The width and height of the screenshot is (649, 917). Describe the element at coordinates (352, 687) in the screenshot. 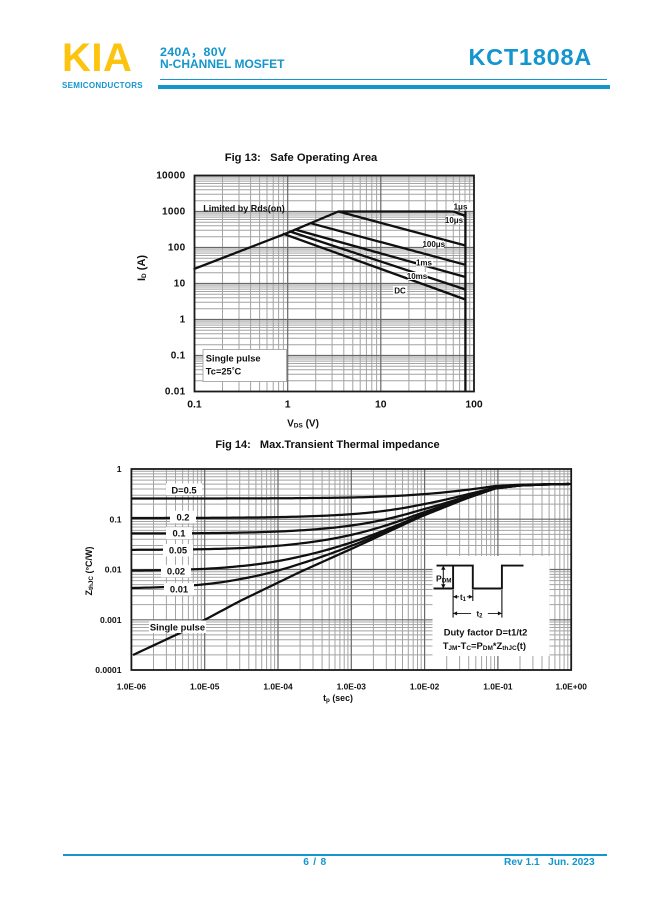

I see `svg-text: 1.0E-03` at that location.